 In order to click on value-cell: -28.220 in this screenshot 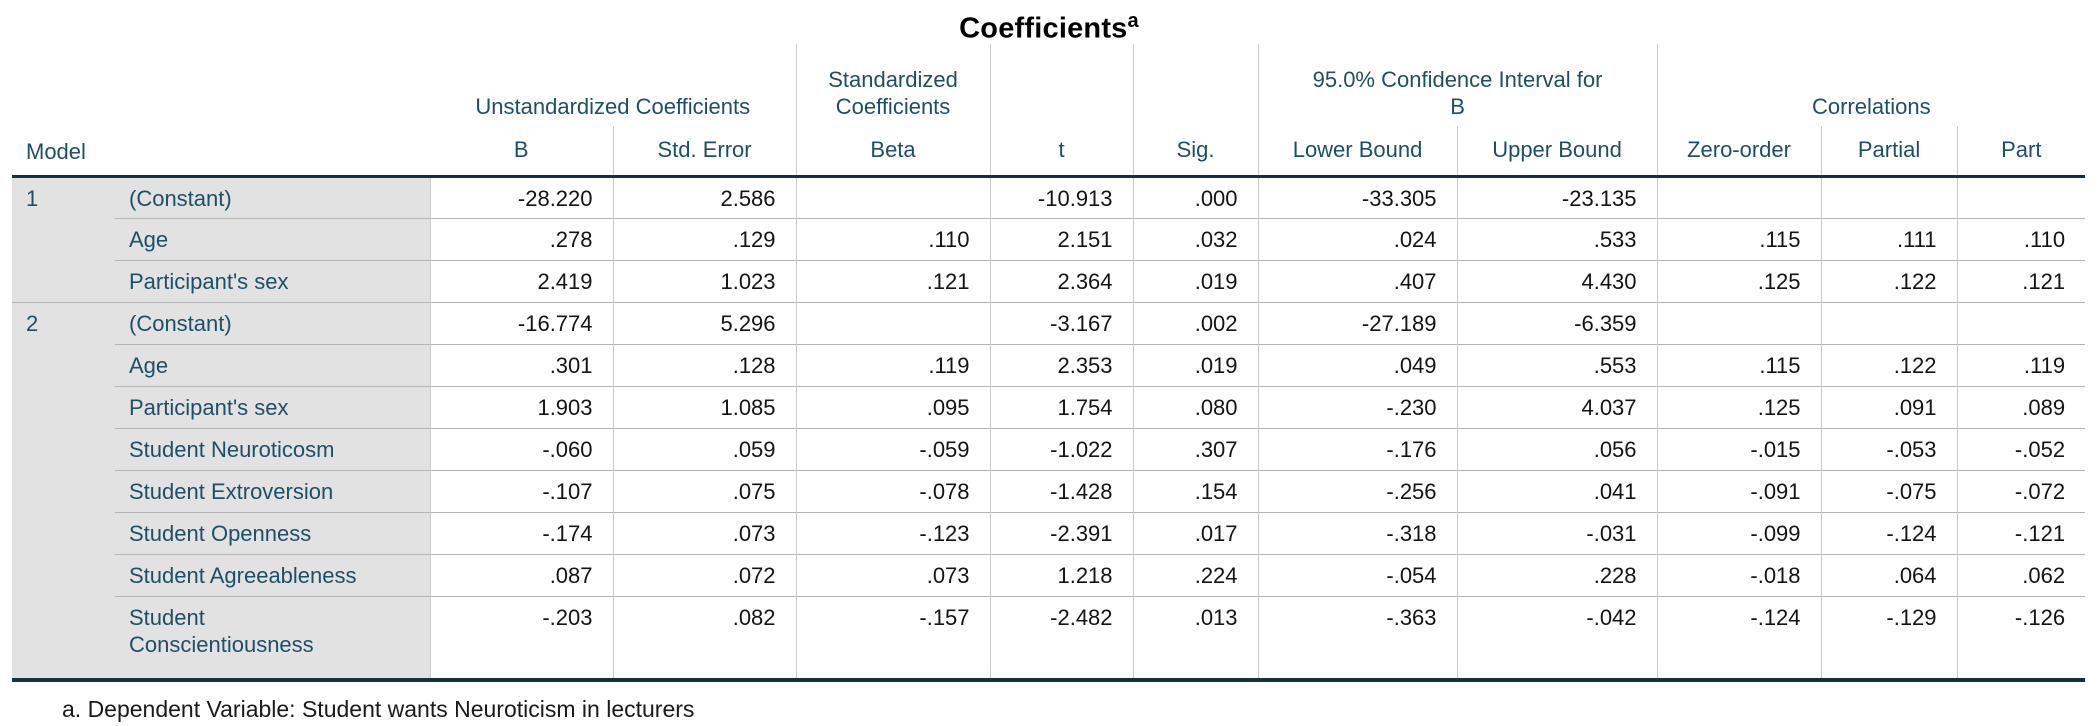, I will do `click(522, 197)`.